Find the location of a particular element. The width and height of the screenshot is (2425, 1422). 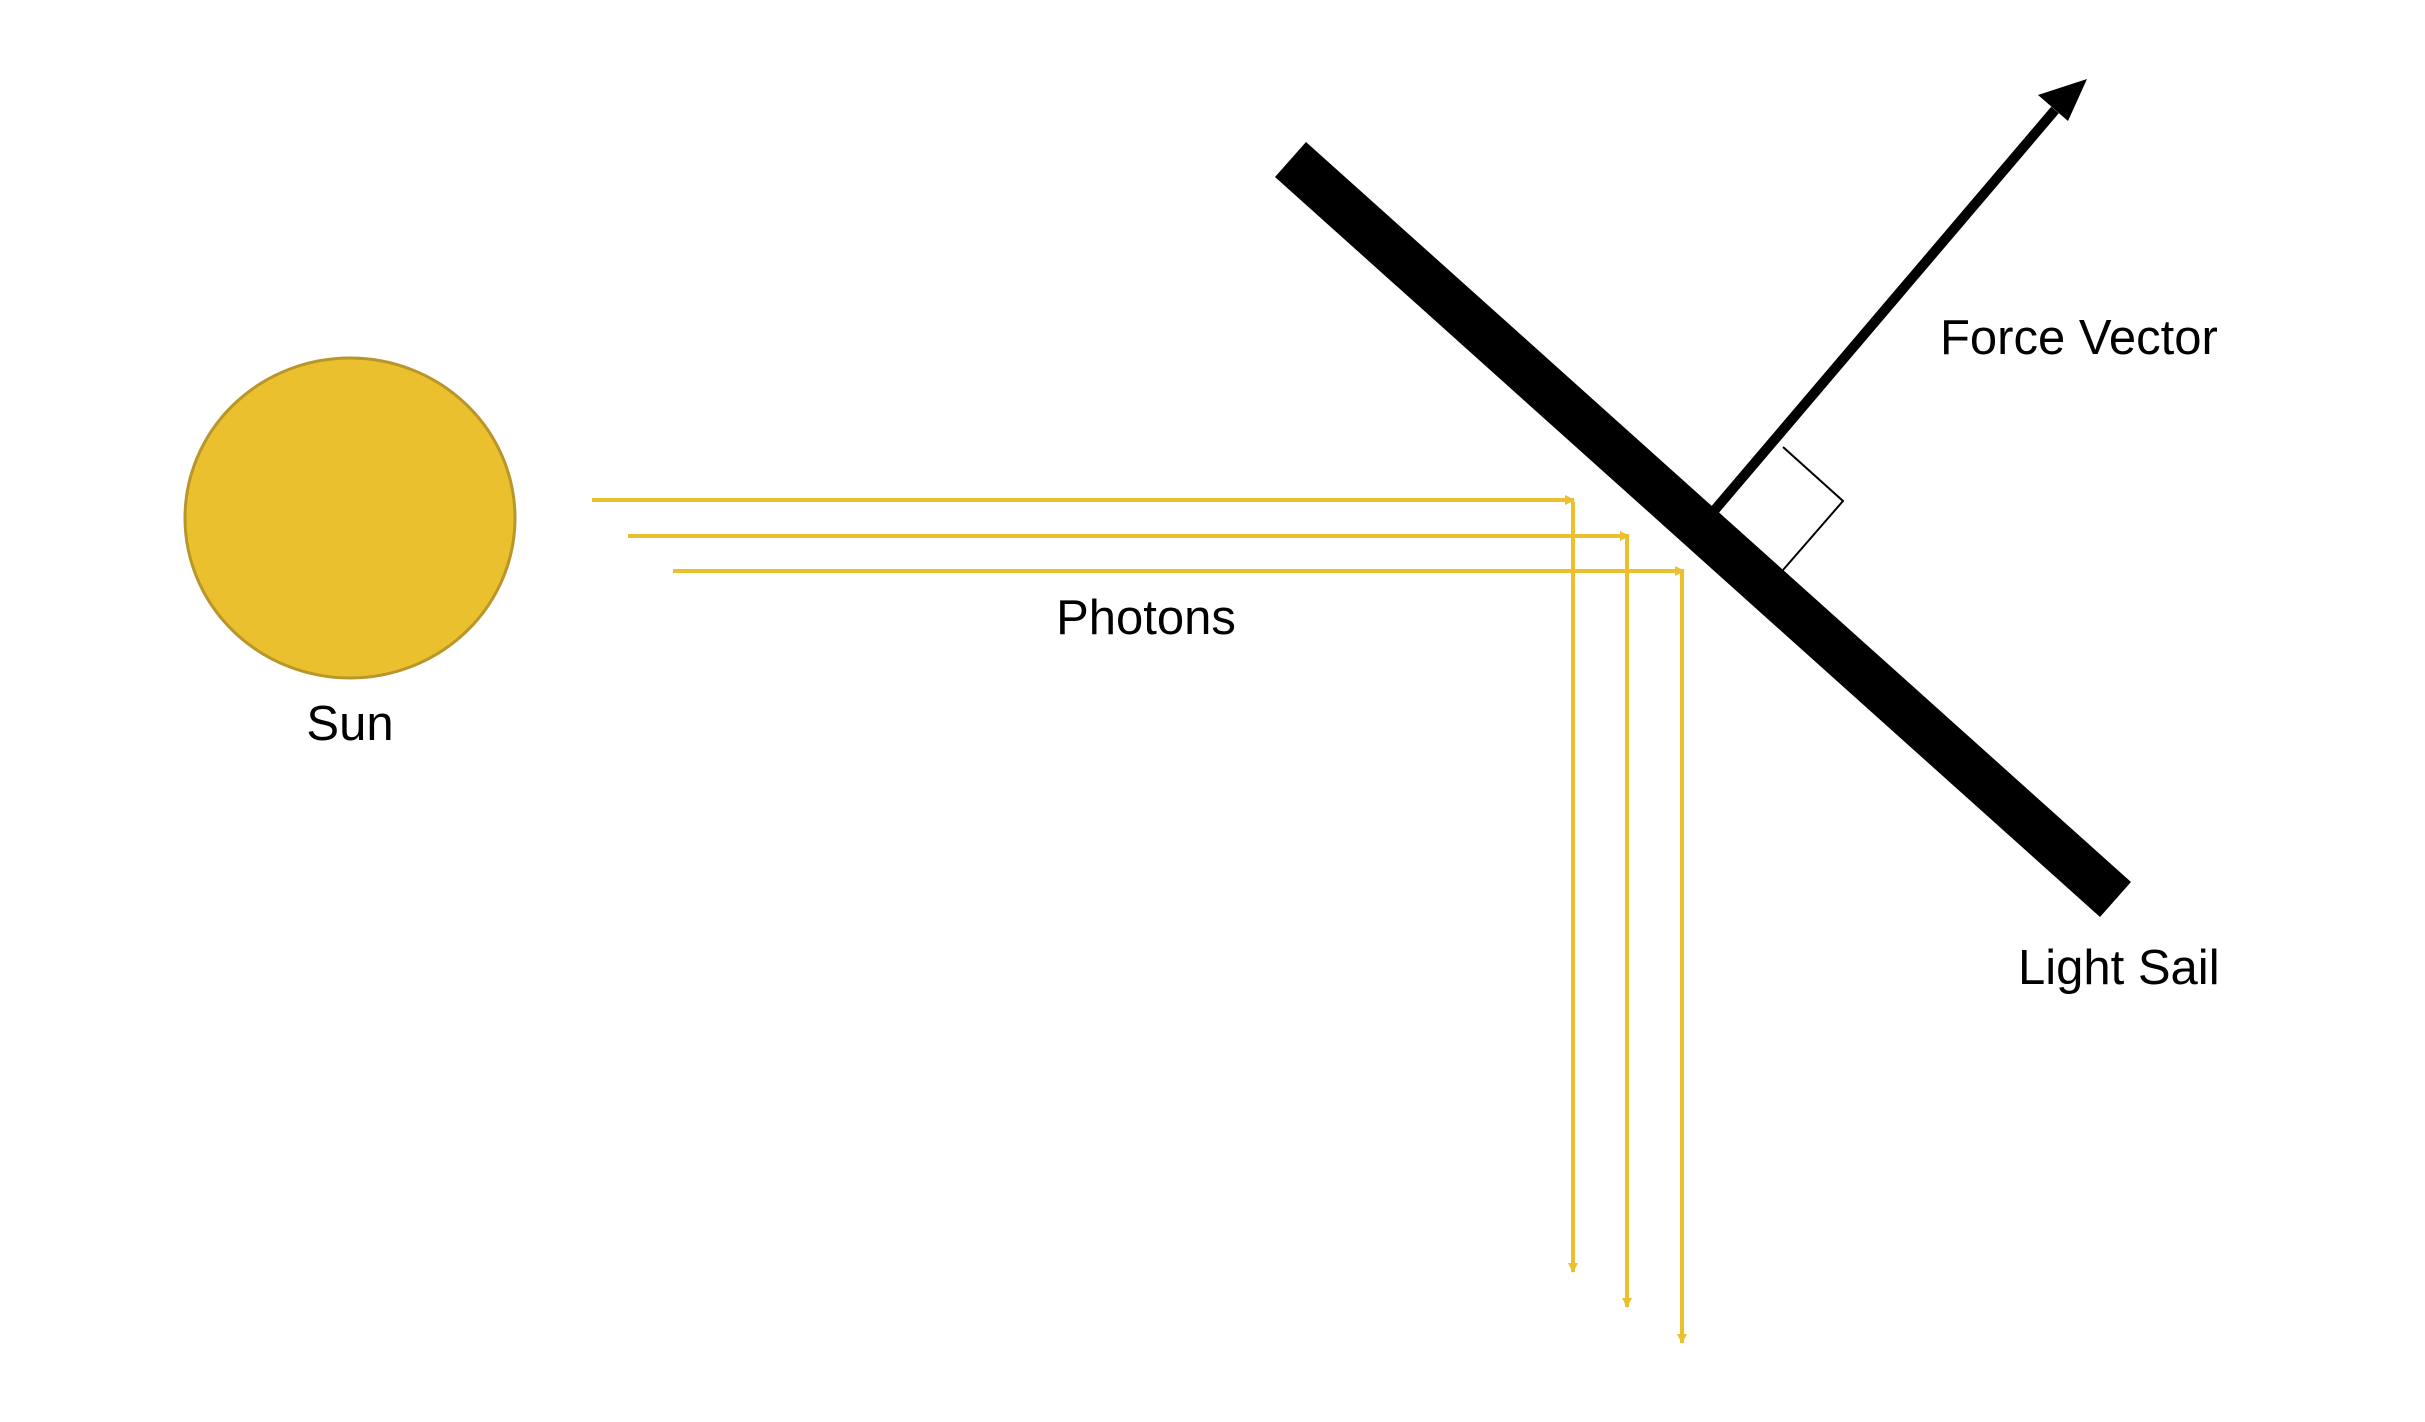

right-angle-marker is located at coordinates (1813, 508).